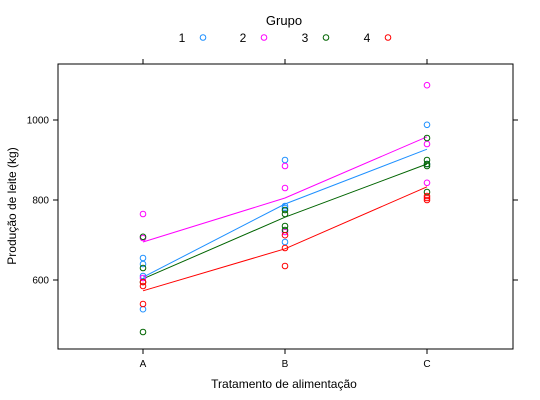  I want to click on x-axis-label: Tratamento de alimentação, so click(284, 384).